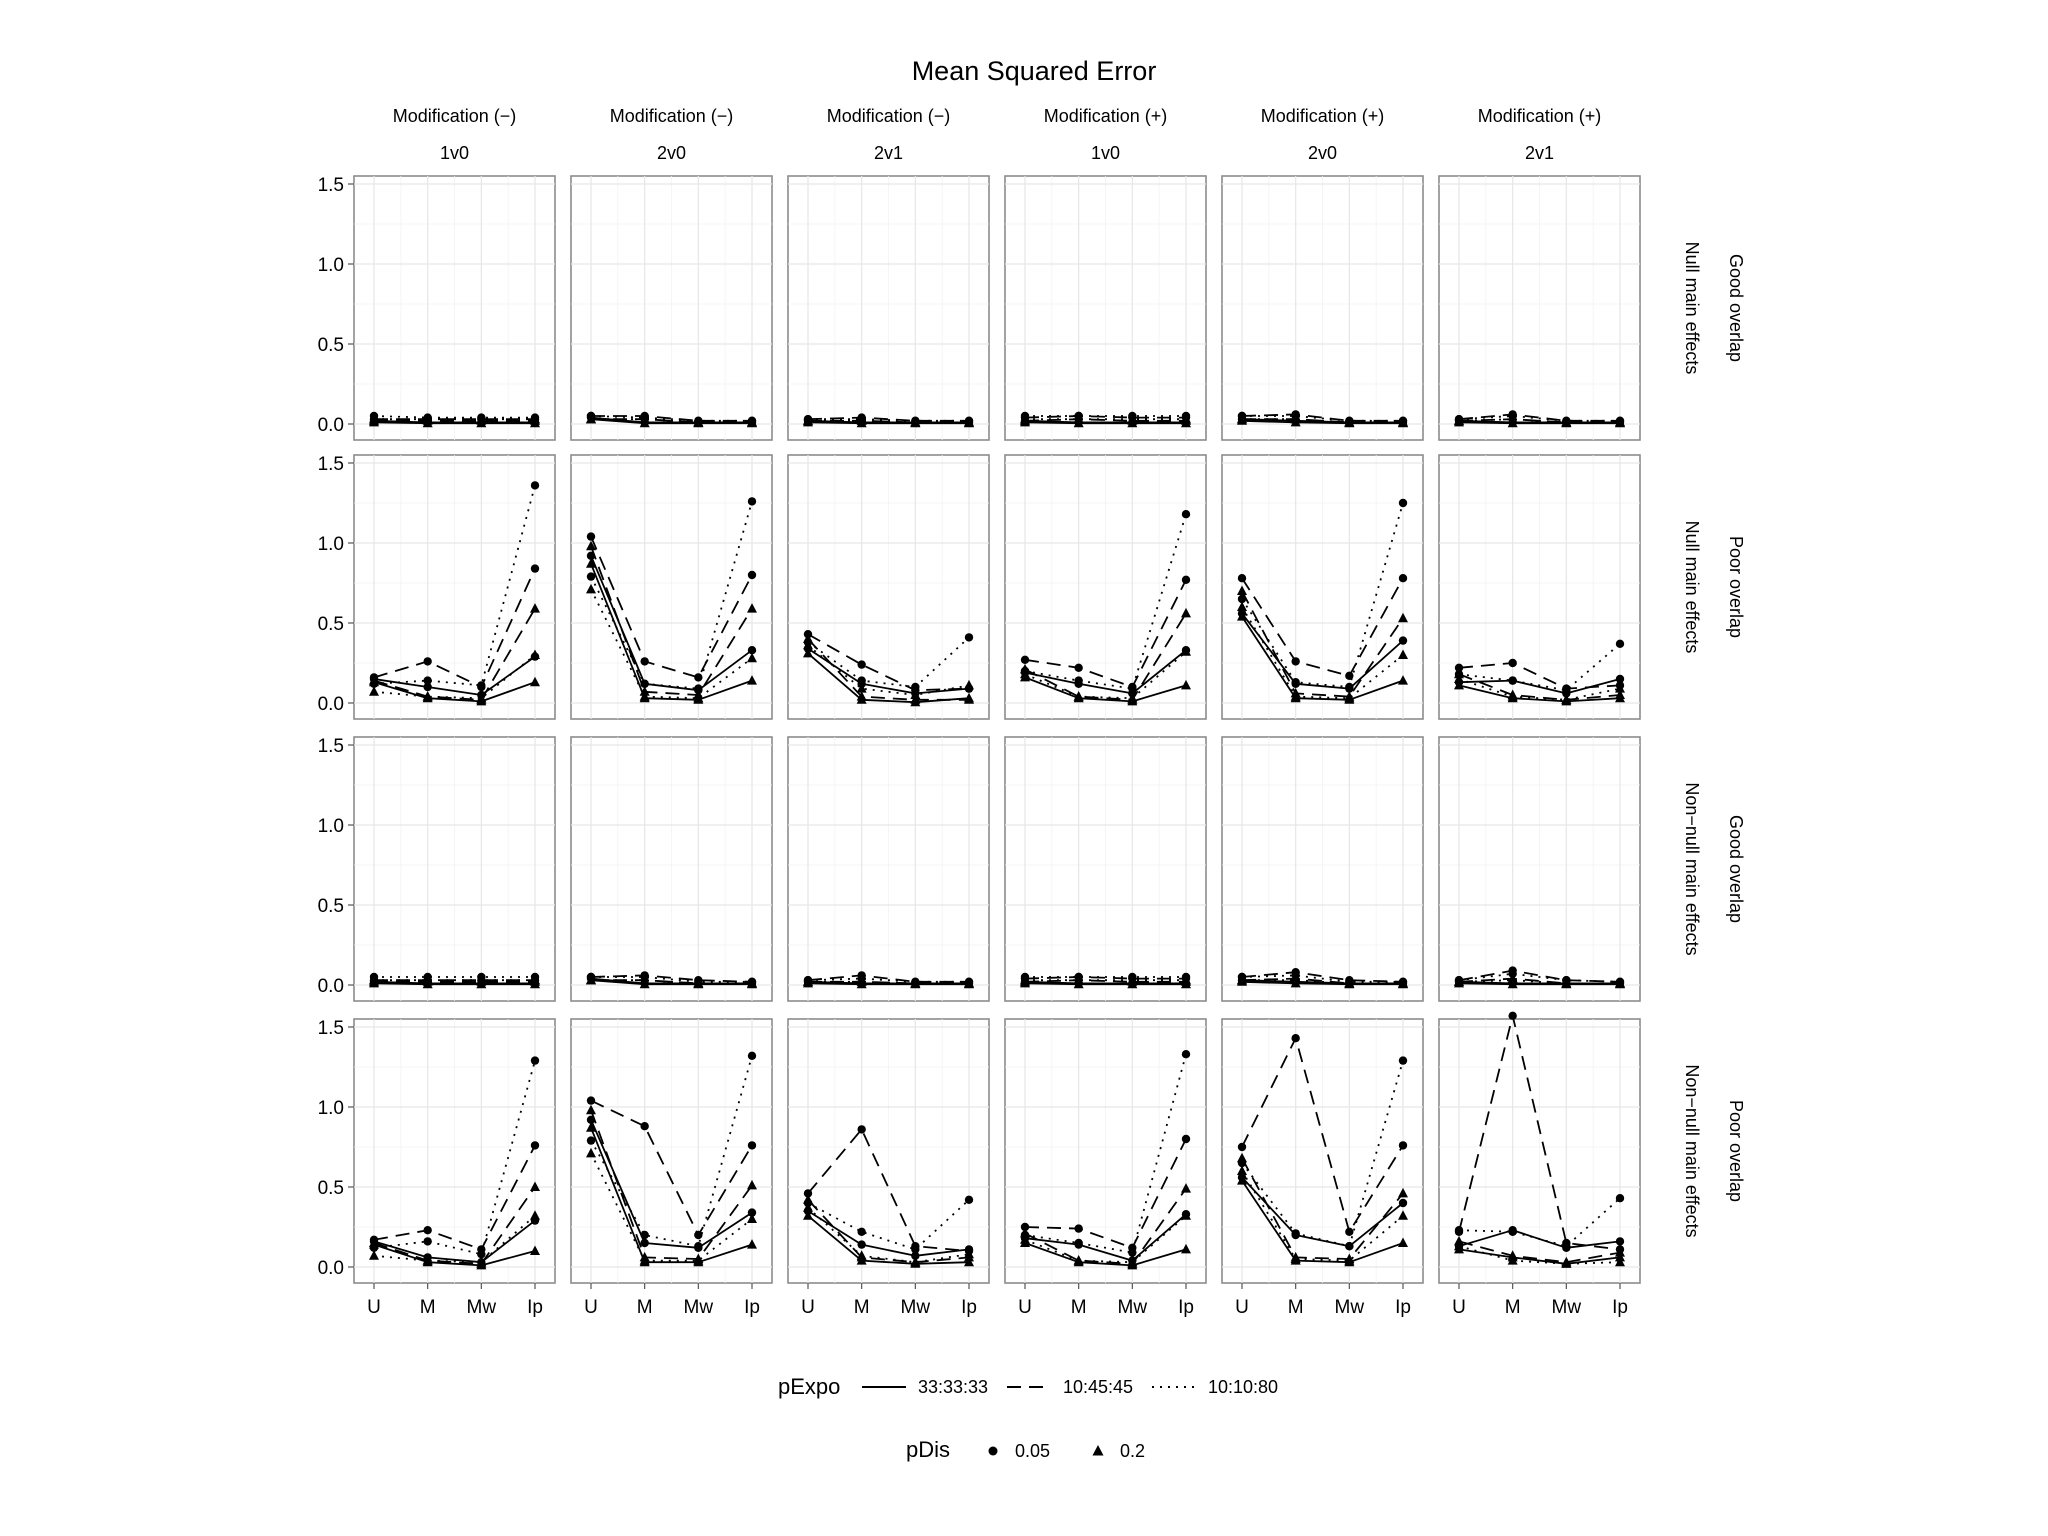  What do you see at coordinates (1692, 308) in the screenshot?
I see `row-strip-inner: Null main effects` at bounding box center [1692, 308].